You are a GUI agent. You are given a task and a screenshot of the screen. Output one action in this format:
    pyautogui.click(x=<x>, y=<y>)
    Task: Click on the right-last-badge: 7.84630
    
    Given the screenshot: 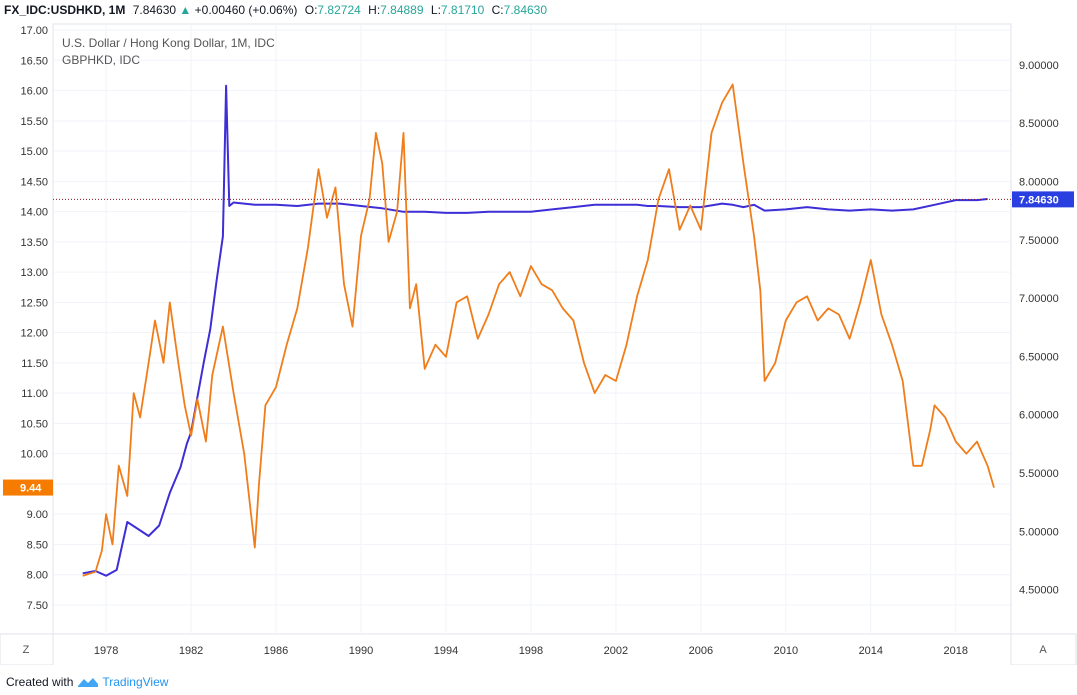 What is the action you would take?
    pyautogui.click(x=1043, y=199)
    